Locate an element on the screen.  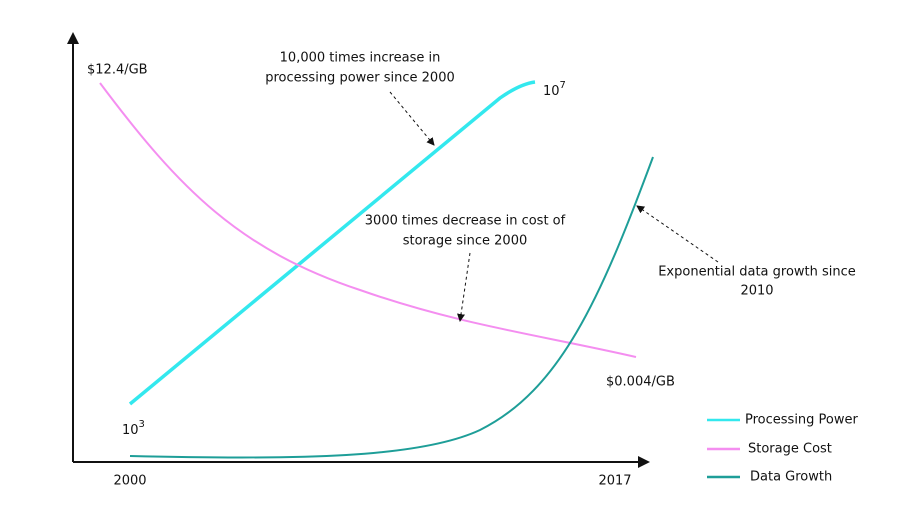
annotation-line: 2010 is located at coordinates (756, 291).